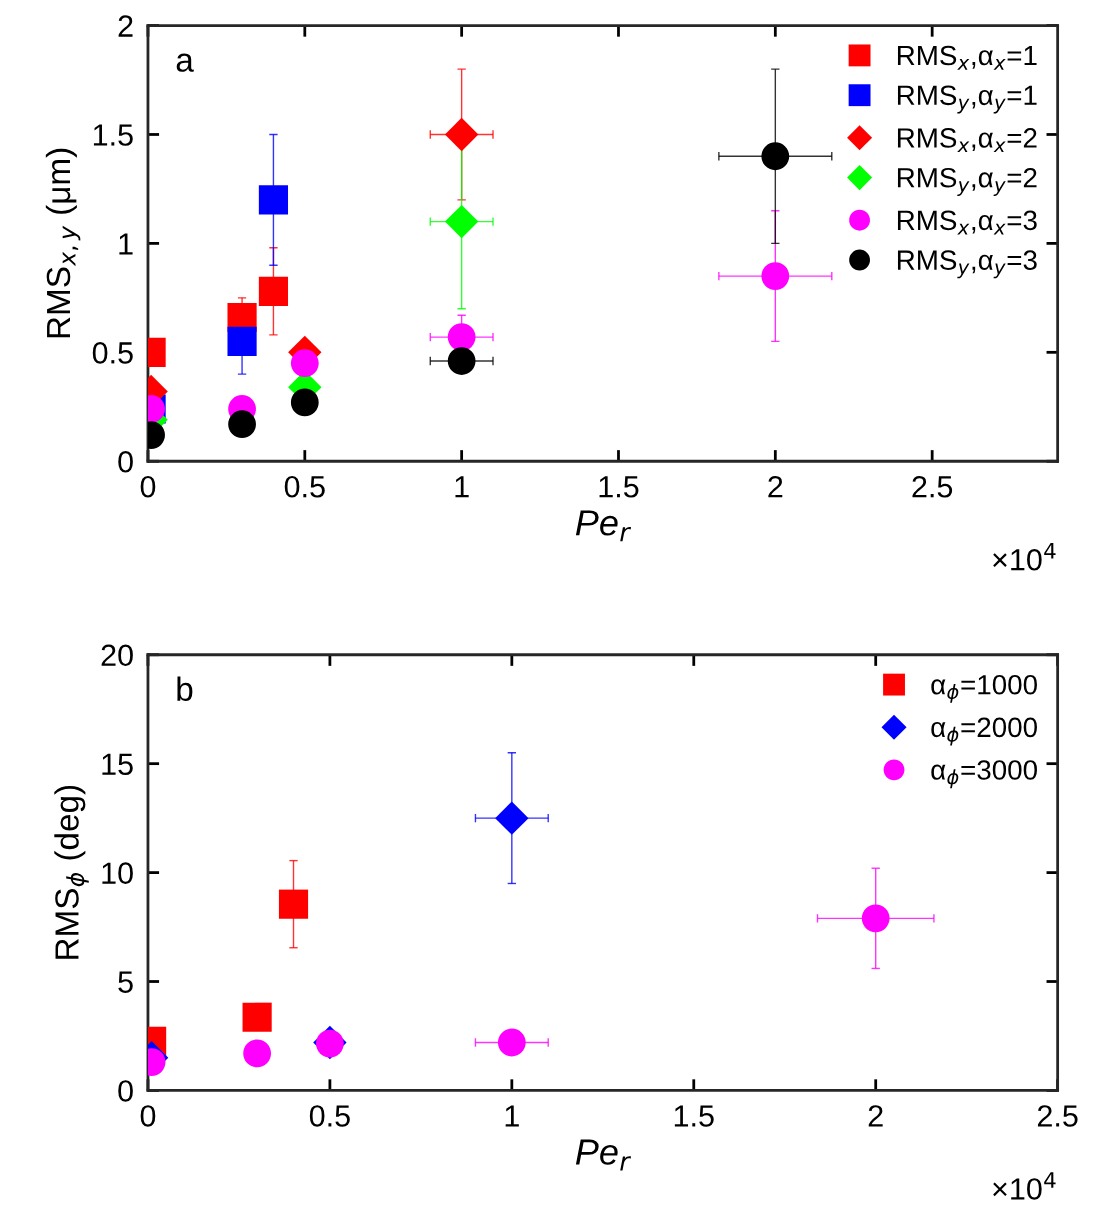 The image size is (1096, 1217). What do you see at coordinates (984, 774) in the screenshot?
I see `legend-label: α$_{ϕ}$=3000` at bounding box center [984, 774].